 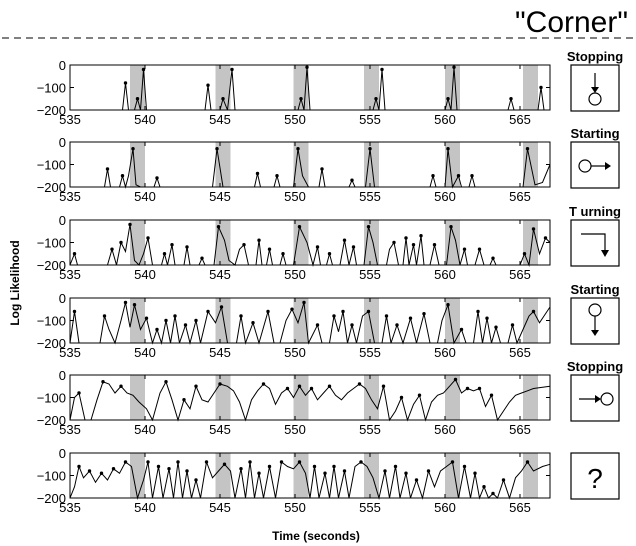 What do you see at coordinates (220, 119) in the screenshot?
I see `x-tick-label: 545` at bounding box center [220, 119].